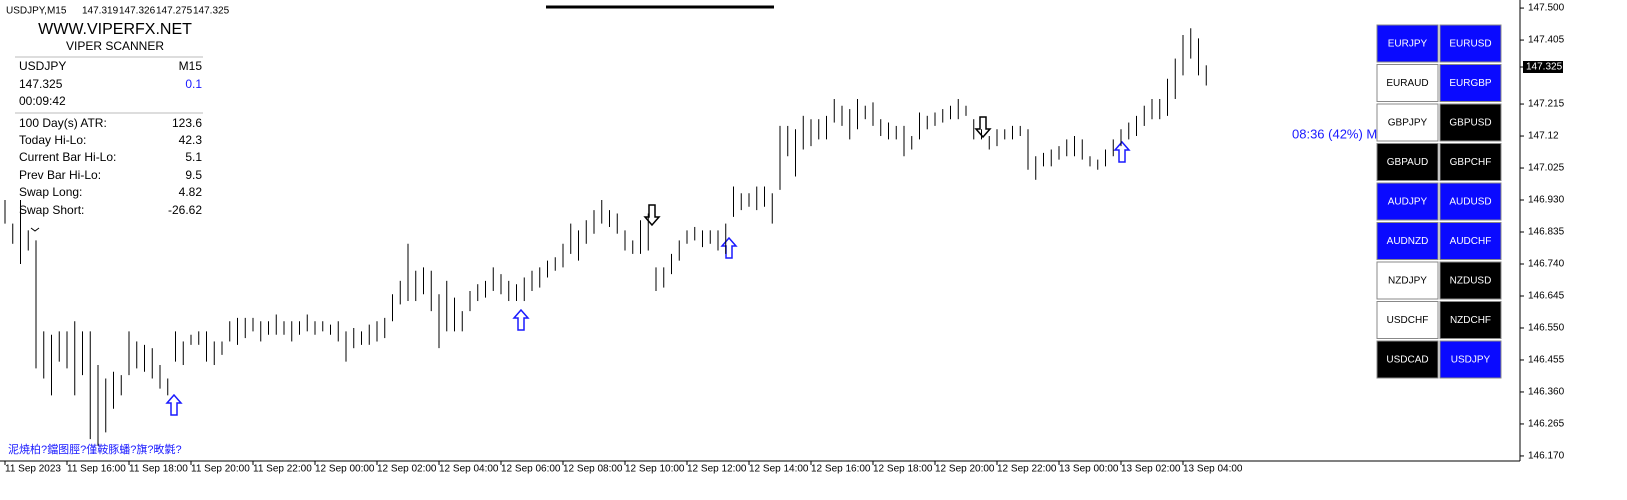 This screenshot has width=1627, height=500. I want to click on pair-label: AUDNZD, so click(1408, 241).